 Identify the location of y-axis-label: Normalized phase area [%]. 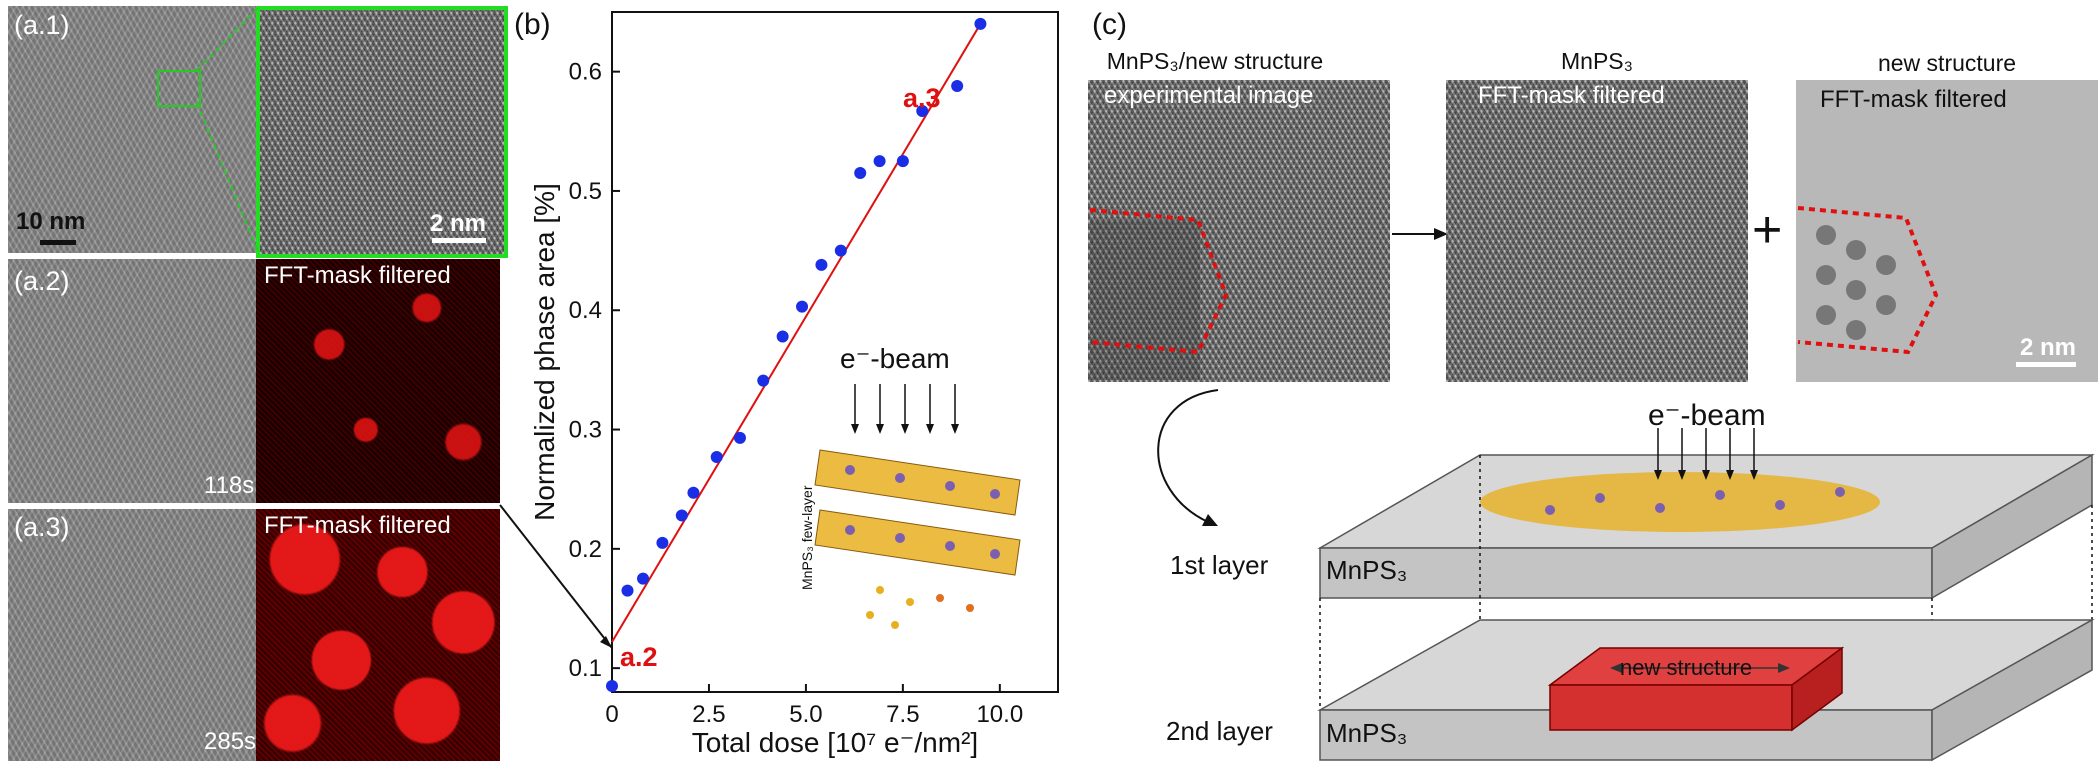
(544, 352).